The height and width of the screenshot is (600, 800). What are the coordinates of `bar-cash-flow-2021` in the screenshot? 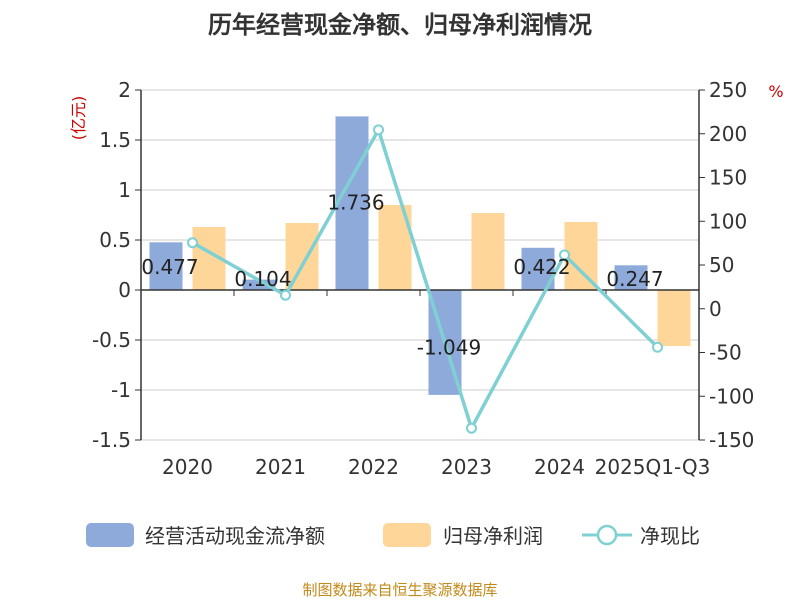 It's located at (259, 284).